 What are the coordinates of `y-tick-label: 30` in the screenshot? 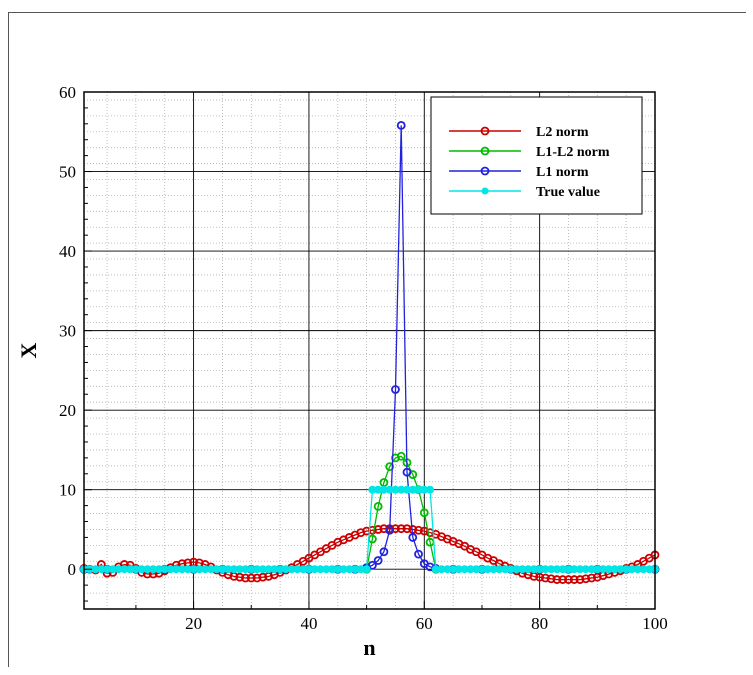 It's located at (67, 331).